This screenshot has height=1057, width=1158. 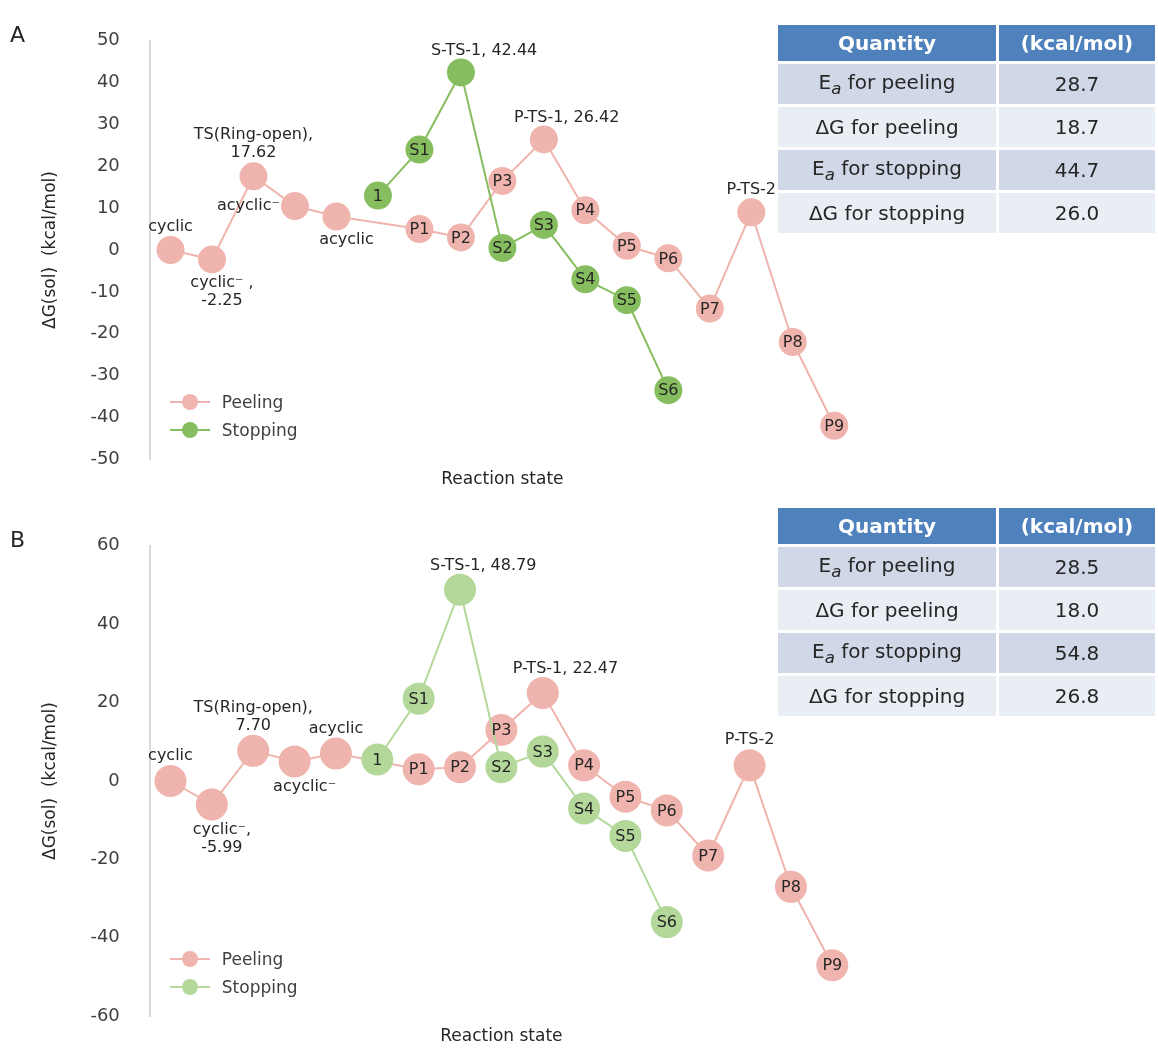 What do you see at coordinates (887, 526) in the screenshot?
I see `text: Quantity` at bounding box center [887, 526].